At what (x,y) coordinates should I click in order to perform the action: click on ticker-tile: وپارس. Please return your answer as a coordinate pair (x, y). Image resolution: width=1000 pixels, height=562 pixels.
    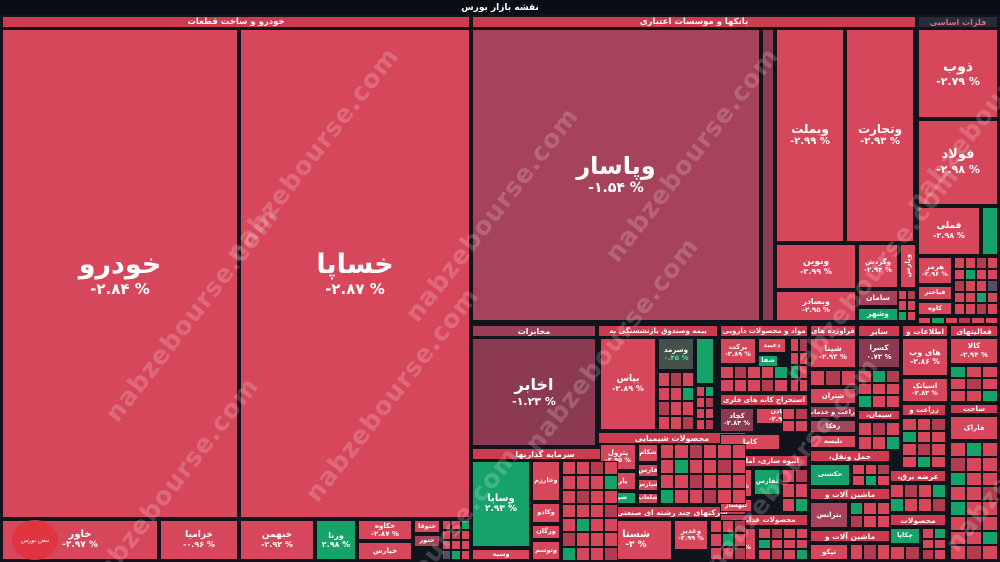
    Looking at the image, I should click on (908, 266).